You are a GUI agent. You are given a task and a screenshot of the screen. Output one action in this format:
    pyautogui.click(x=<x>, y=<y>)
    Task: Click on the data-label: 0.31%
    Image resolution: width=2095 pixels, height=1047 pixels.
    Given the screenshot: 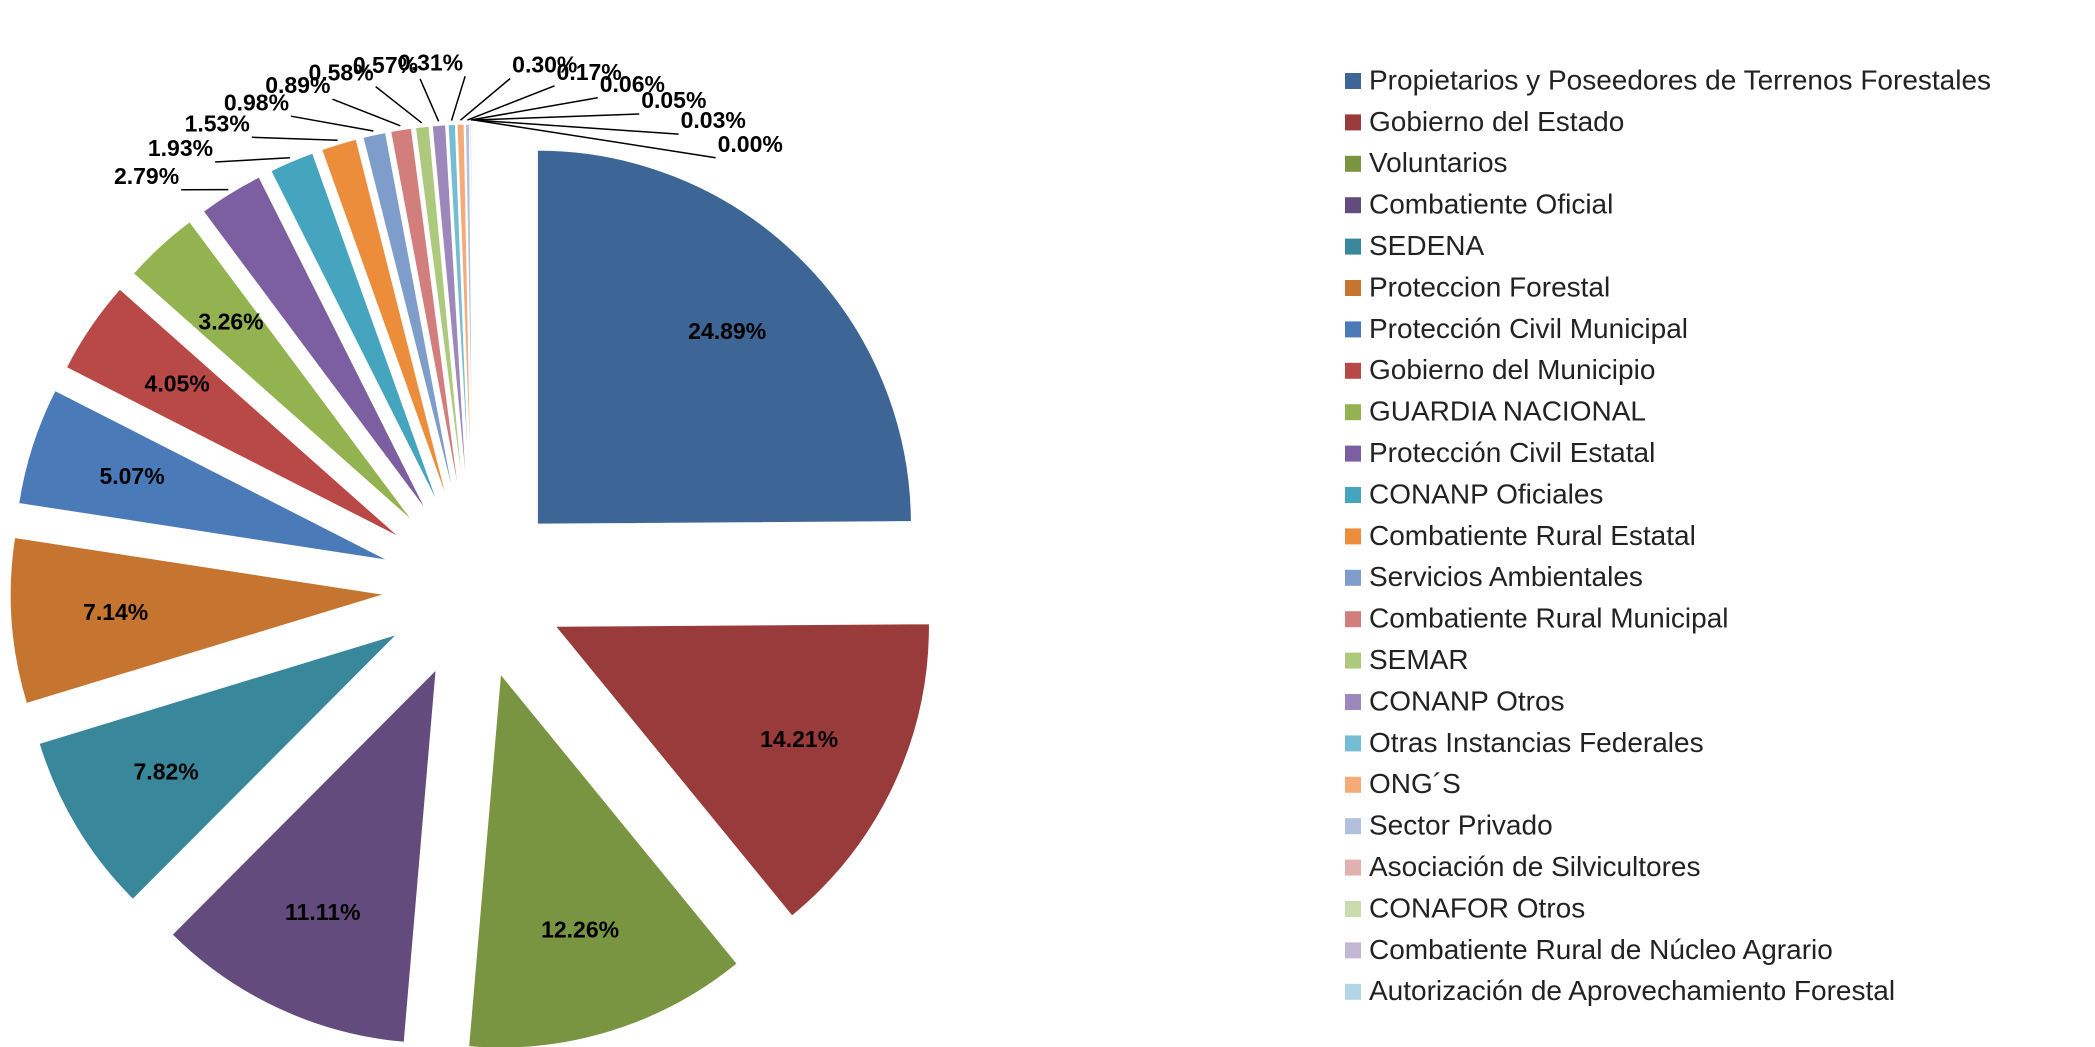 What is the action you would take?
    pyautogui.click(x=430, y=62)
    